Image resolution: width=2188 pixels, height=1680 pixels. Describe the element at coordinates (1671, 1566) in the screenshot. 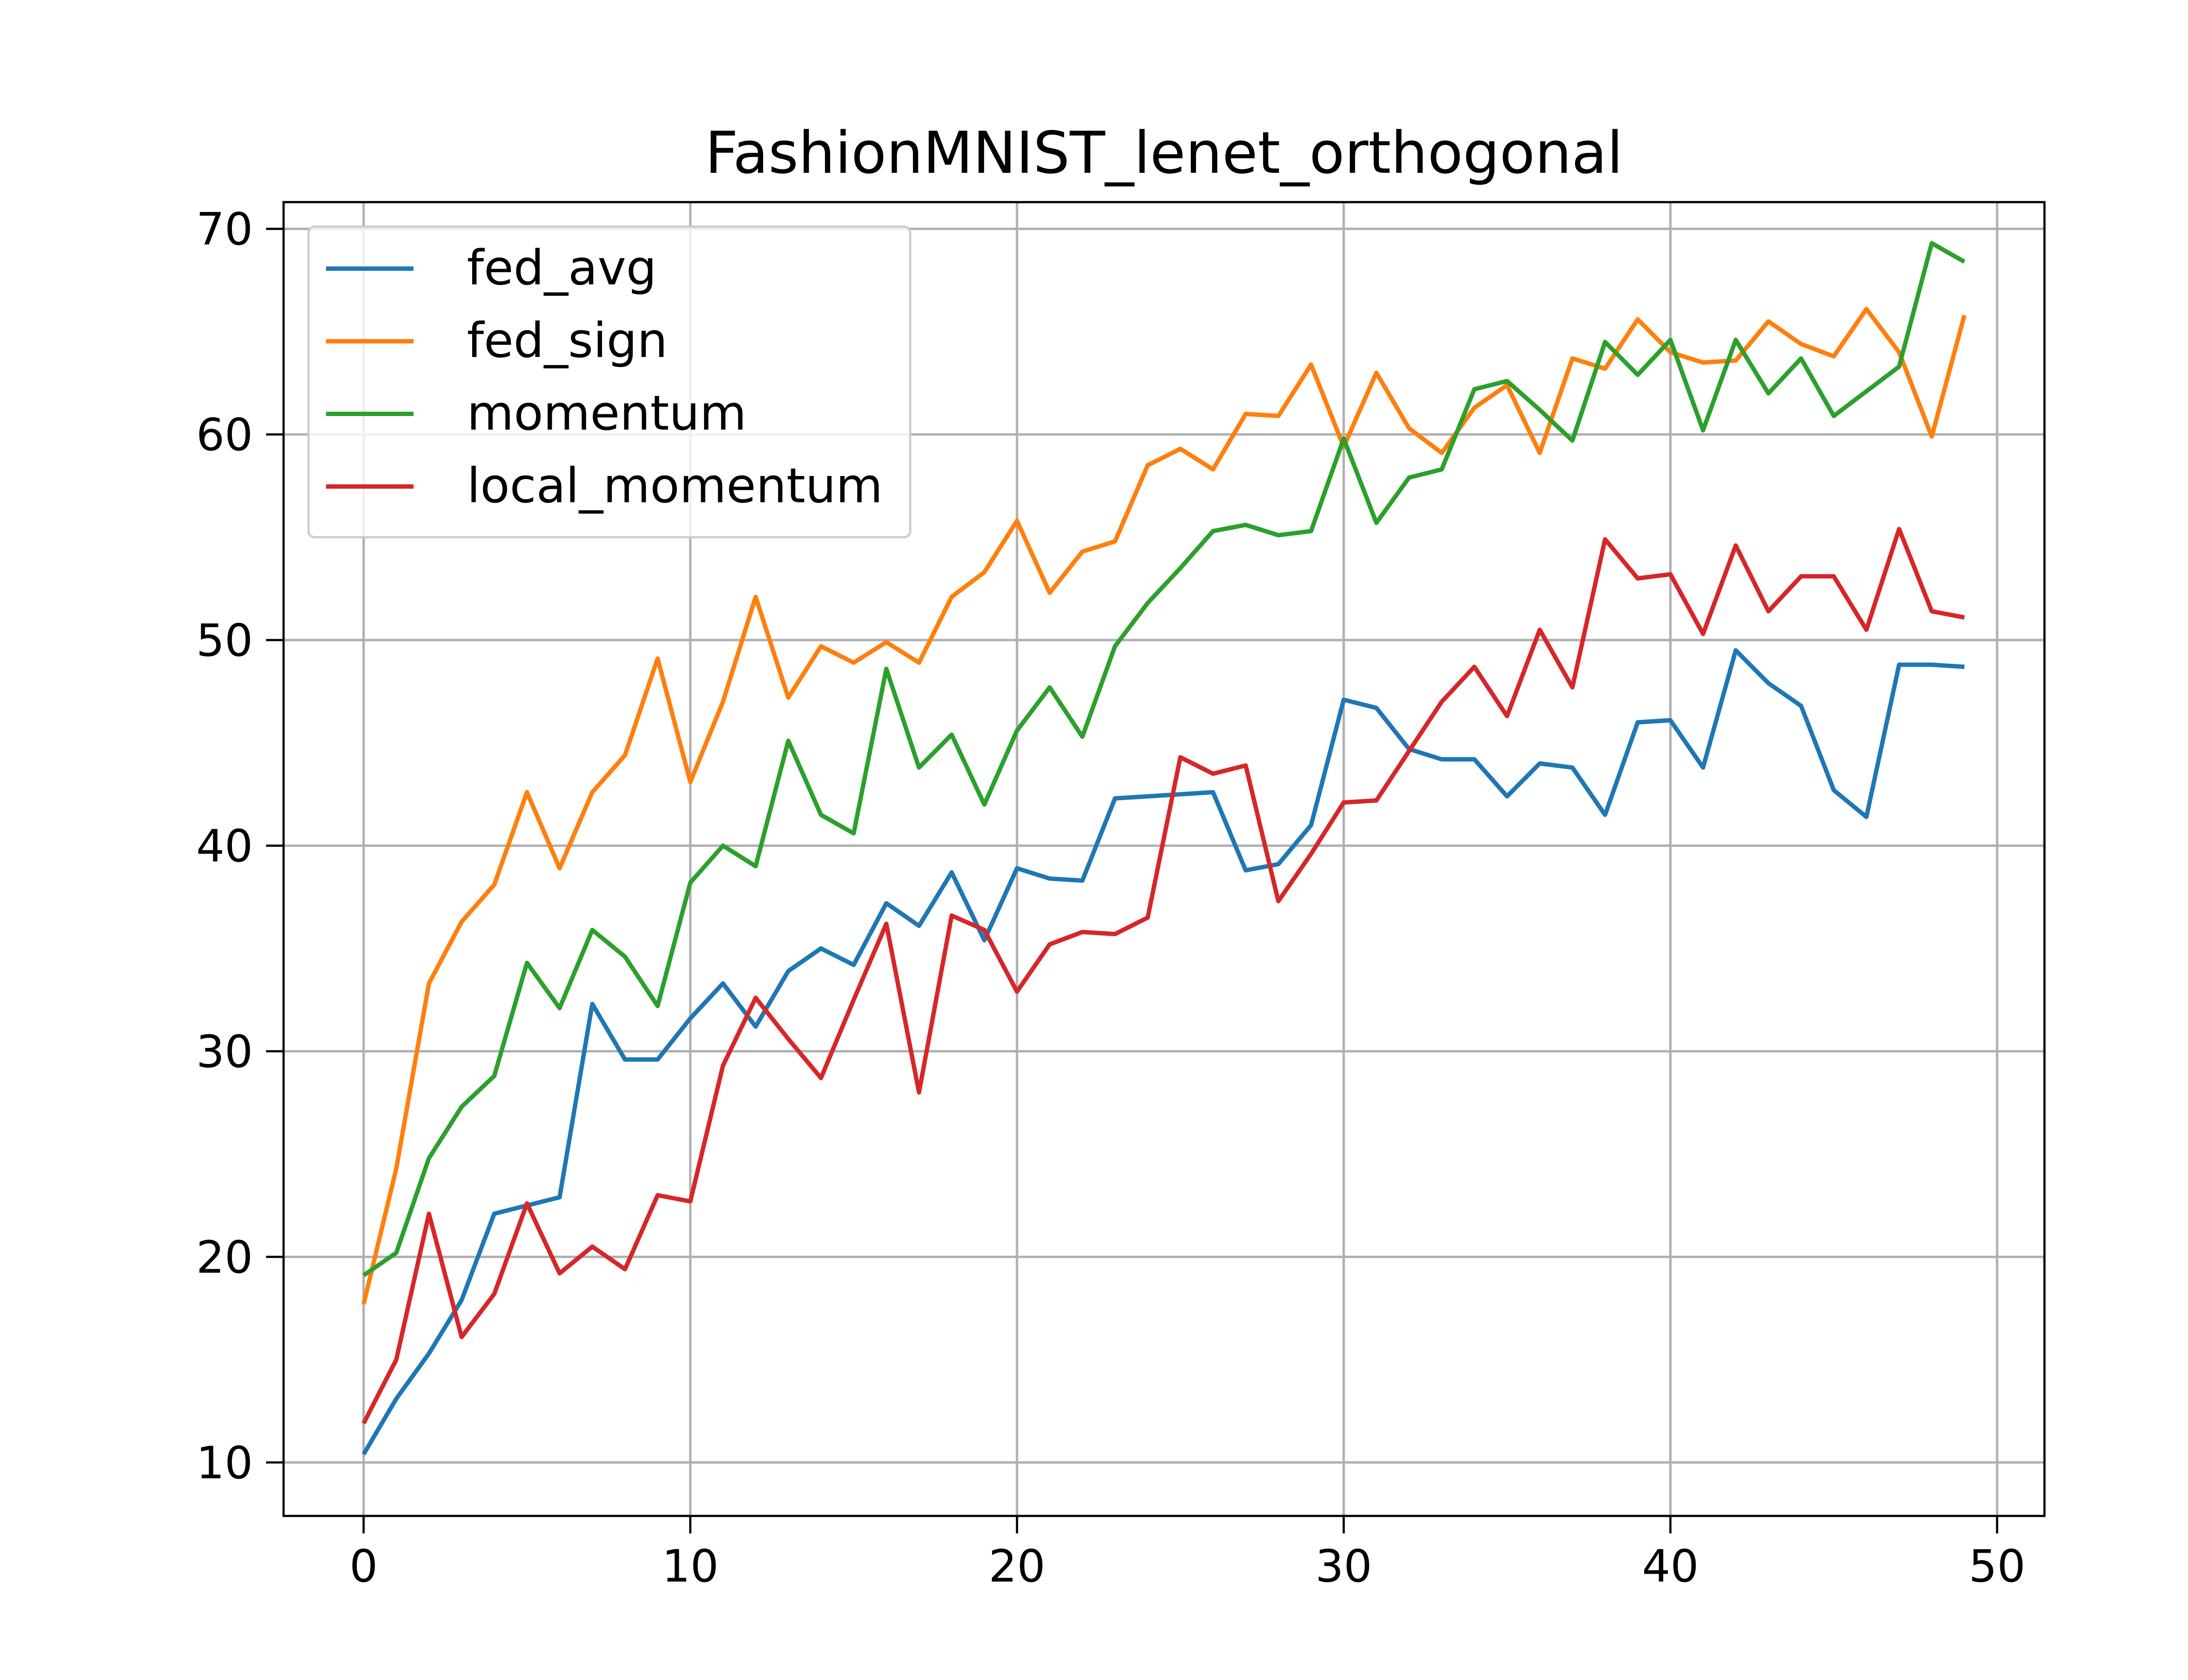

I see `x-tick-label: 40` at that location.